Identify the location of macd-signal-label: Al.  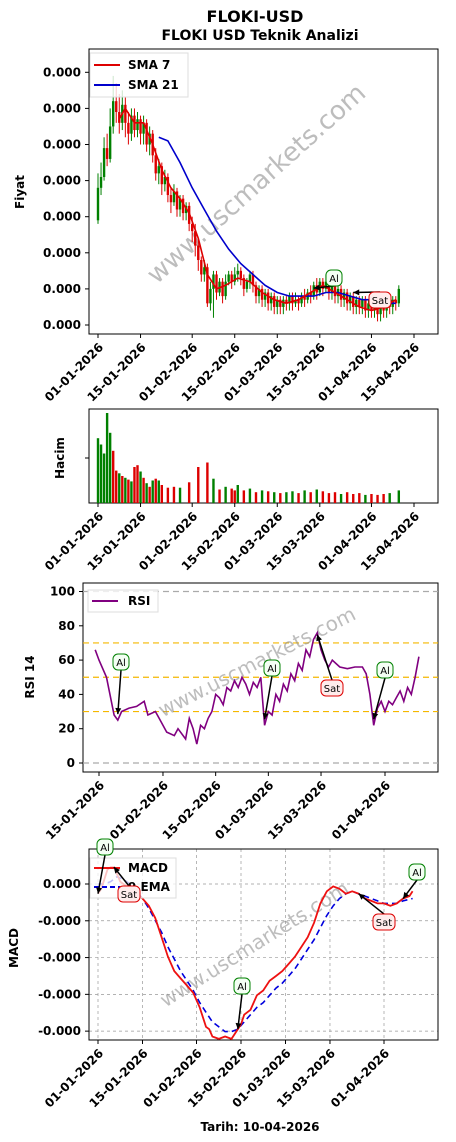
(105, 848).